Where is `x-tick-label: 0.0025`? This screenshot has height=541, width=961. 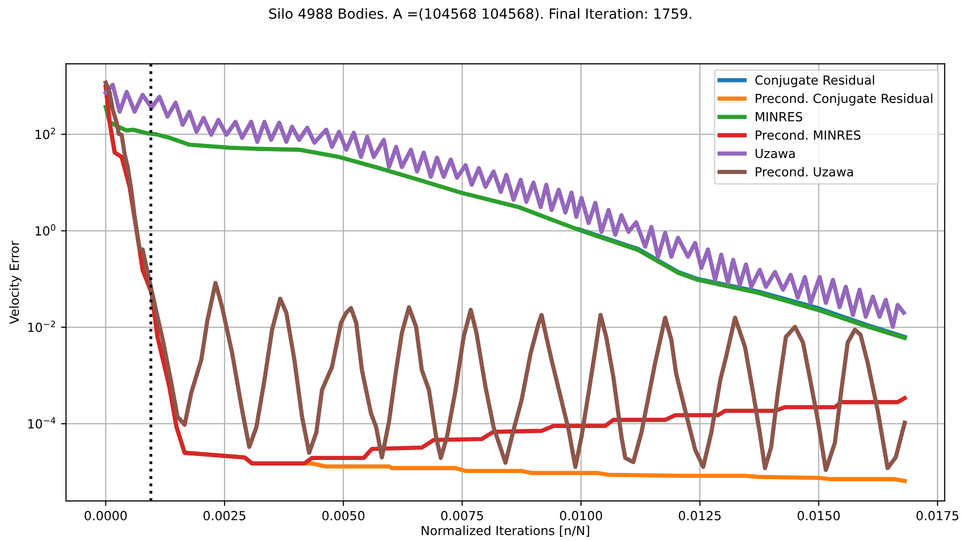
x-tick-label: 0.0025 is located at coordinates (224, 515).